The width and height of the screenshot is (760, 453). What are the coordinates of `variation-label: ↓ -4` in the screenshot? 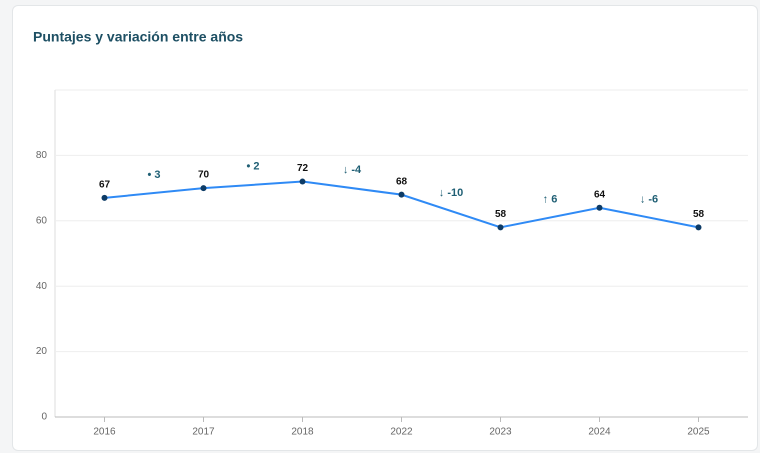 It's located at (352, 170).